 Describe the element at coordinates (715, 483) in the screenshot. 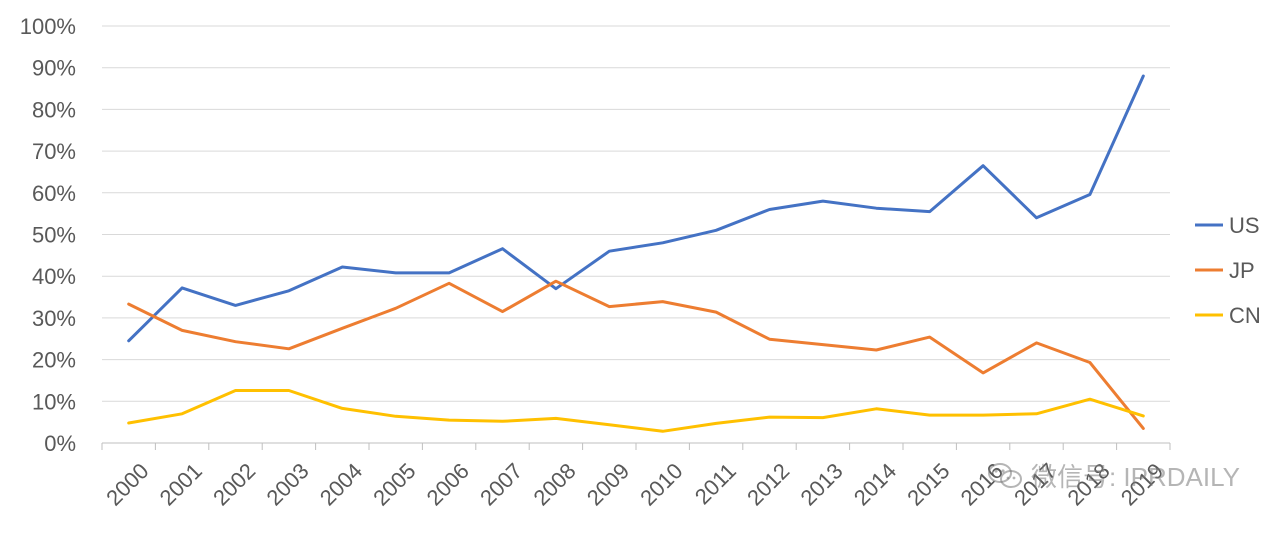

I see `x-tick-label: 2011` at that location.